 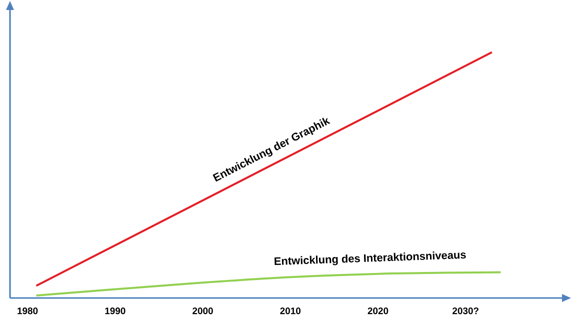 What do you see at coordinates (115, 310) in the screenshot?
I see `x-tick-label: 1990` at bounding box center [115, 310].